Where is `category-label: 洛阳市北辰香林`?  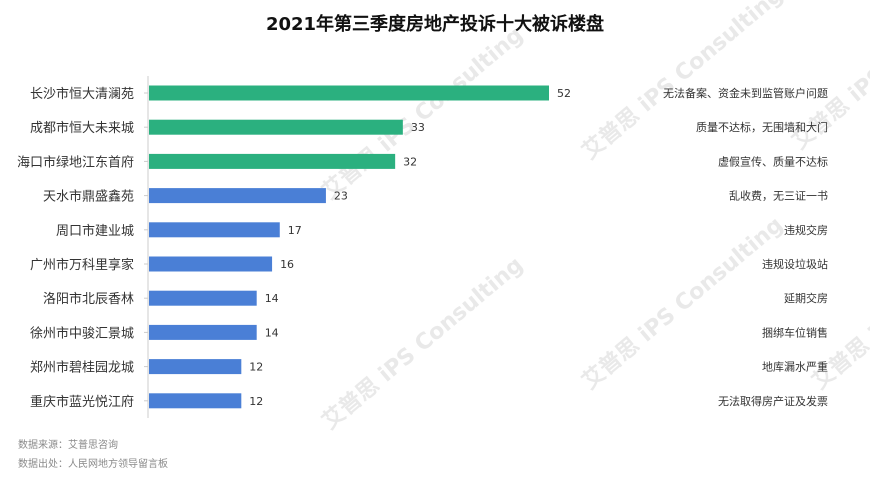
category-label: 洛阳市北辰香林 is located at coordinates (88, 299).